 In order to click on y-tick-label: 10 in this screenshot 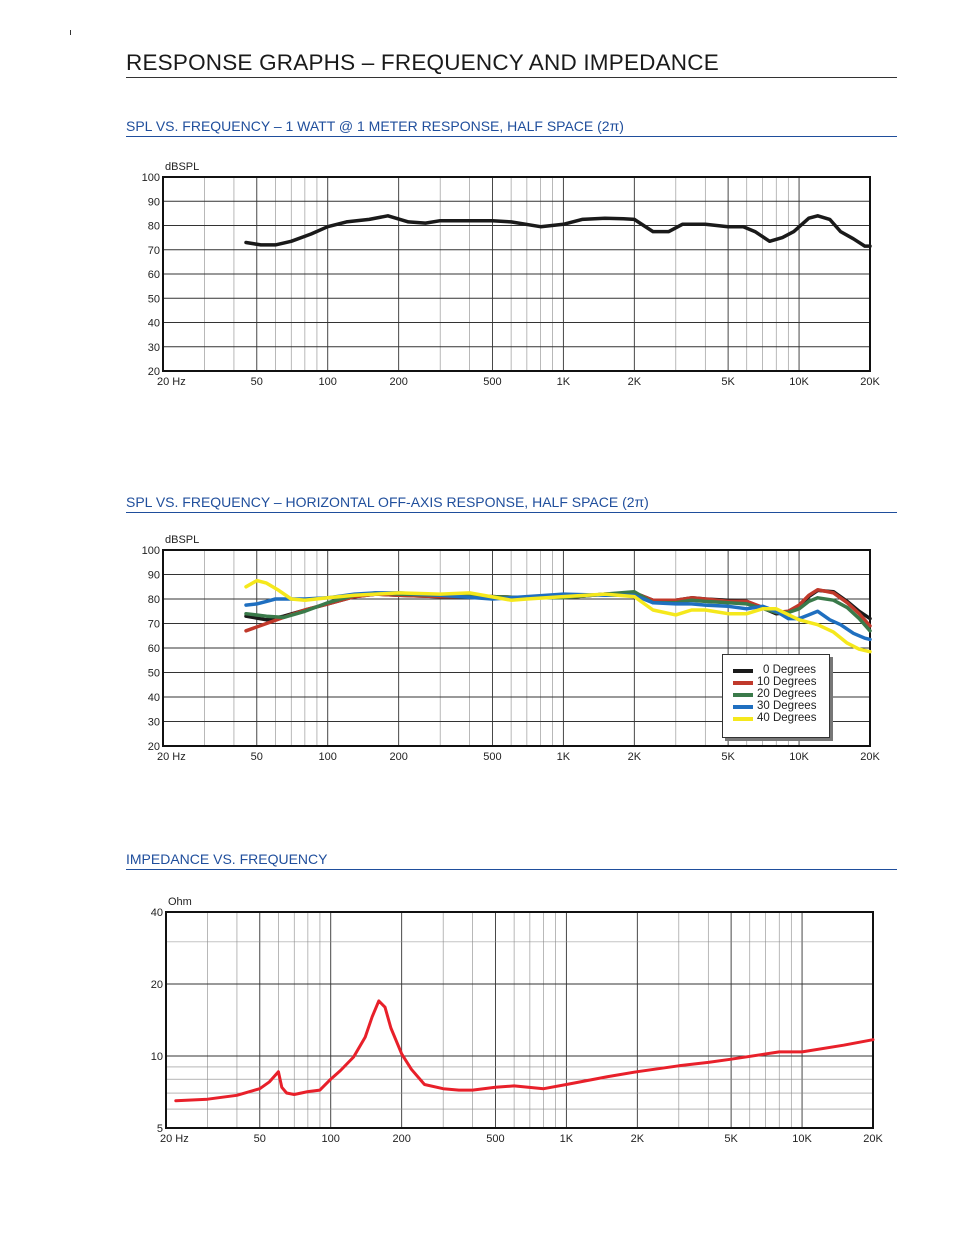, I will do `click(157, 1057)`.